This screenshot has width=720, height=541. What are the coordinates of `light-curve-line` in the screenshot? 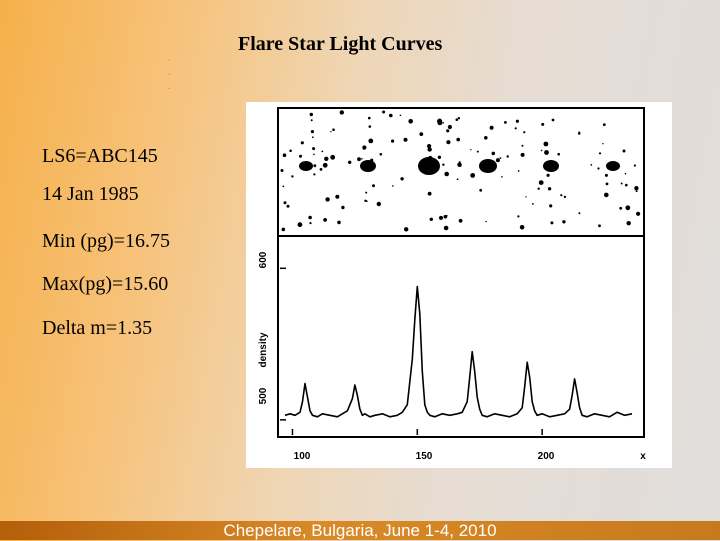 It's located at (458, 351).